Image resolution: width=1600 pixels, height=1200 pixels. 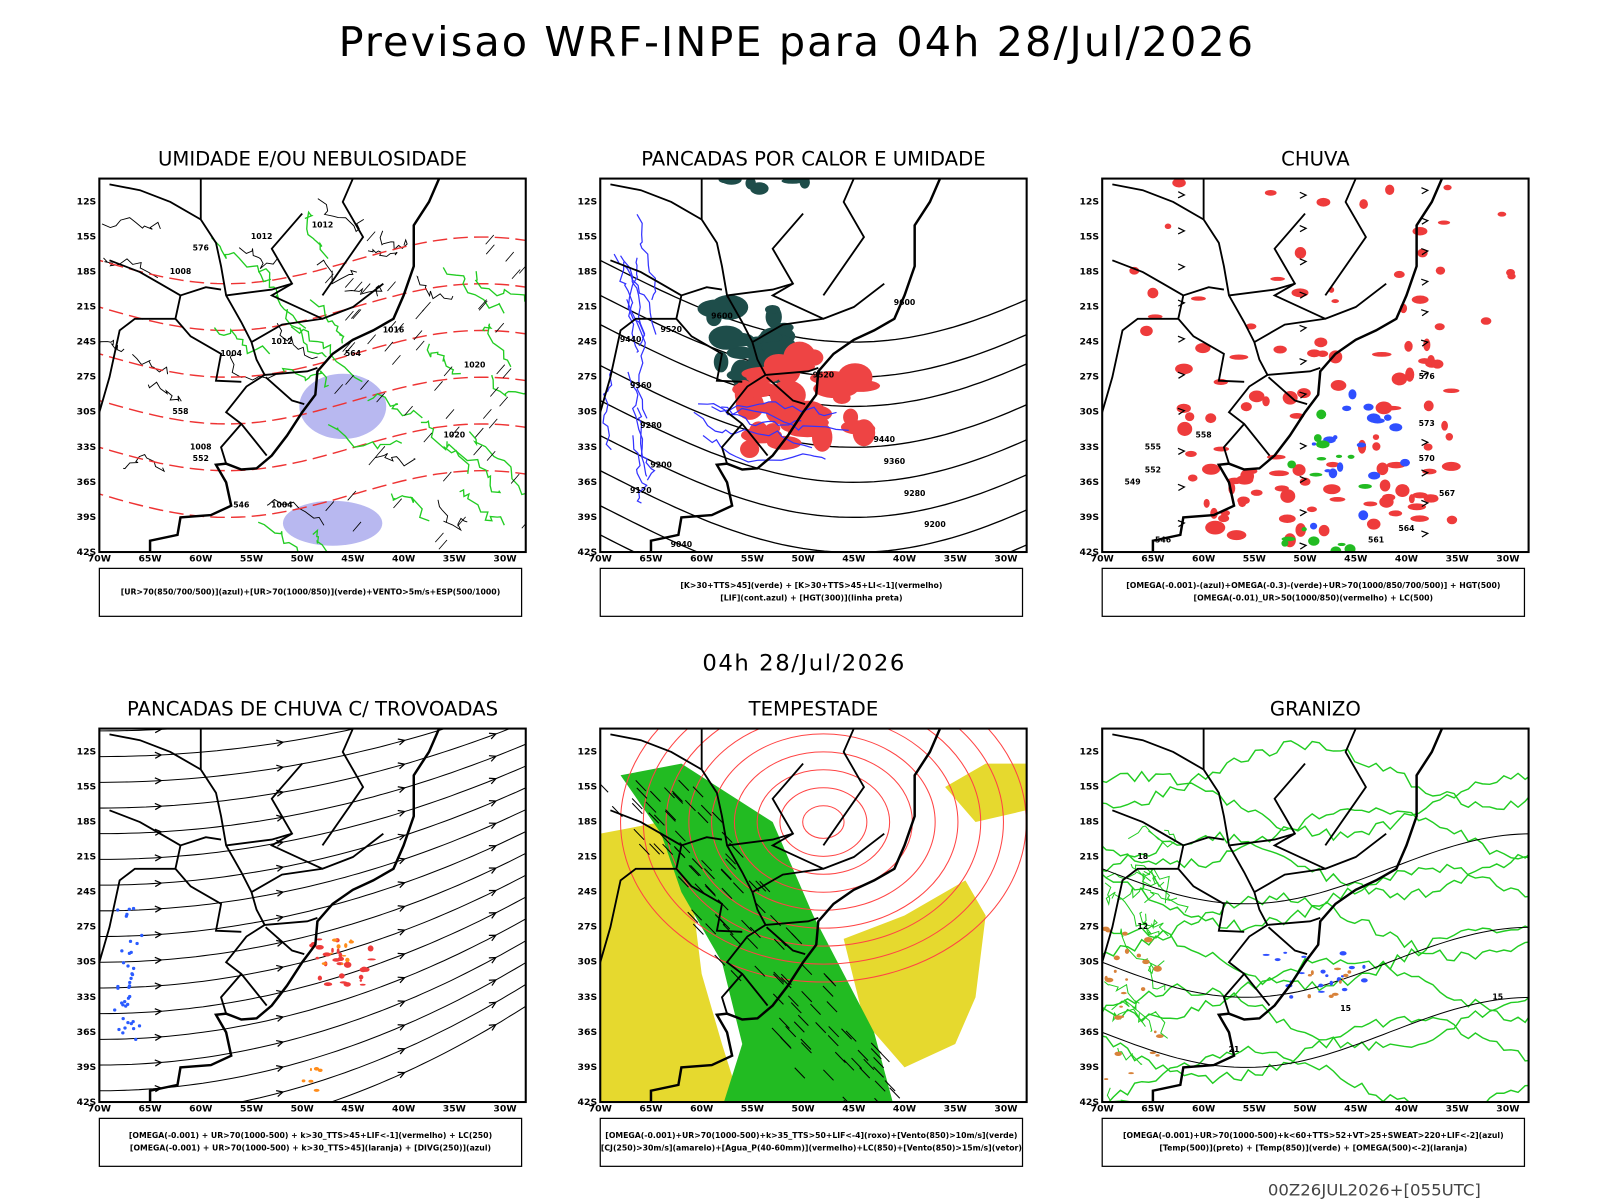 What do you see at coordinates (1089, 482) in the screenshot?
I see `lat-label: 36S` at bounding box center [1089, 482].